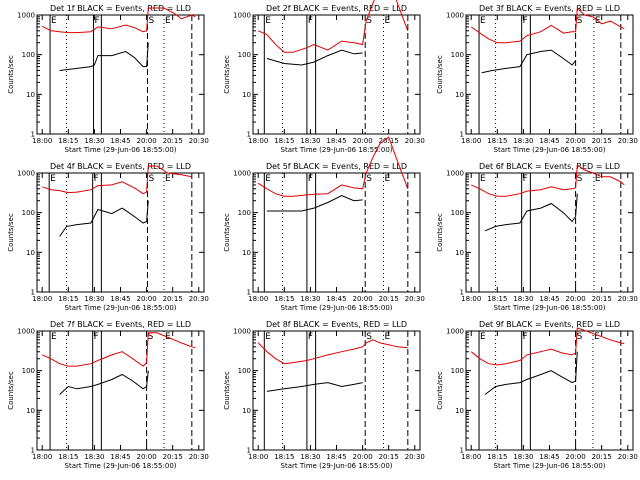 The image size is (640, 480). I want to click on panel-title: Det 6f BLACK = Events, RED = LLD, so click(549, 166).